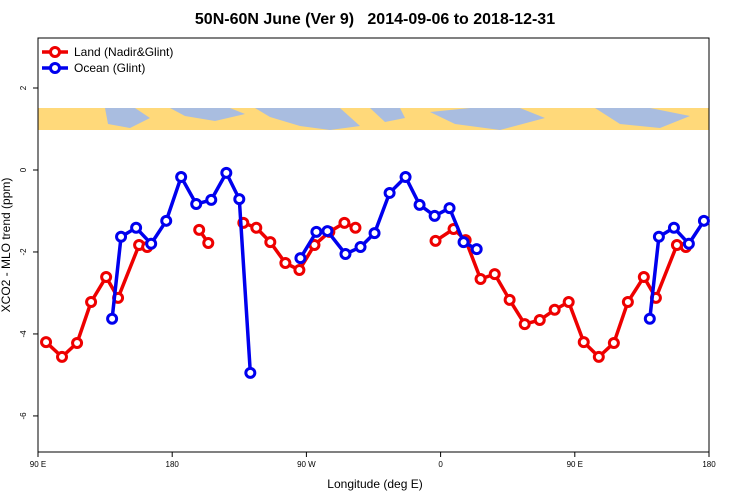 This screenshot has height=500, width=750. What do you see at coordinates (374, 484) in the screenshot?
I see `x-axis-label: Longitude (deg E)` at bounding box center [374, 484].